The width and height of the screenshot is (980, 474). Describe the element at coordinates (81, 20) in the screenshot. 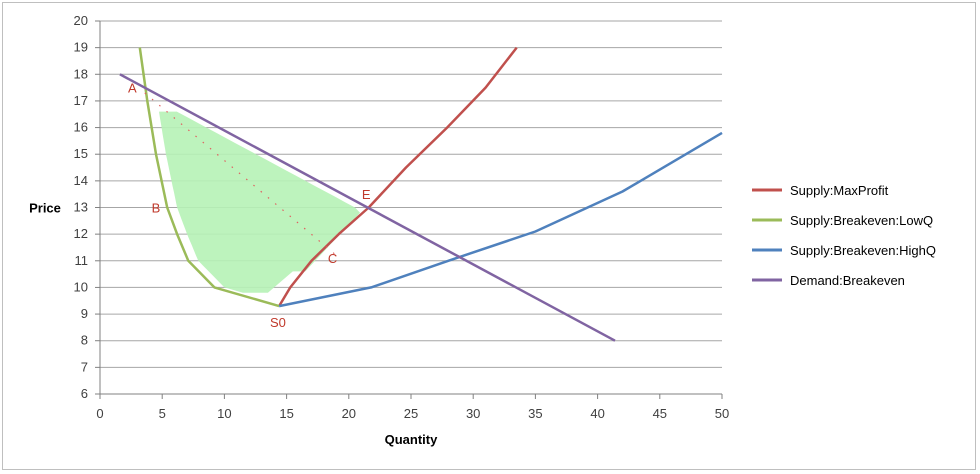

I see `y-tick-label: 20` at that location.